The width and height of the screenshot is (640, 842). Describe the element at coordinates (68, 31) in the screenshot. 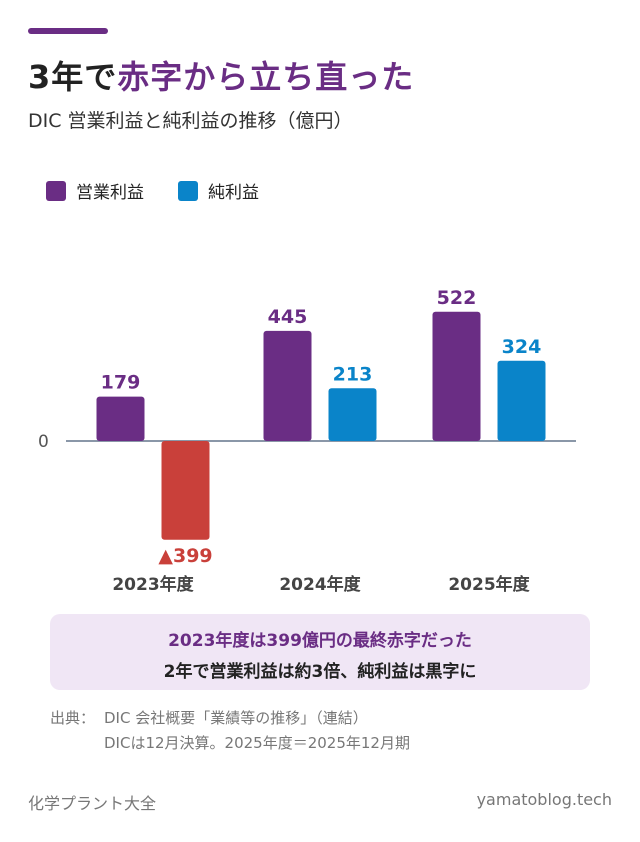

I see `title-accent-bar` at that location.